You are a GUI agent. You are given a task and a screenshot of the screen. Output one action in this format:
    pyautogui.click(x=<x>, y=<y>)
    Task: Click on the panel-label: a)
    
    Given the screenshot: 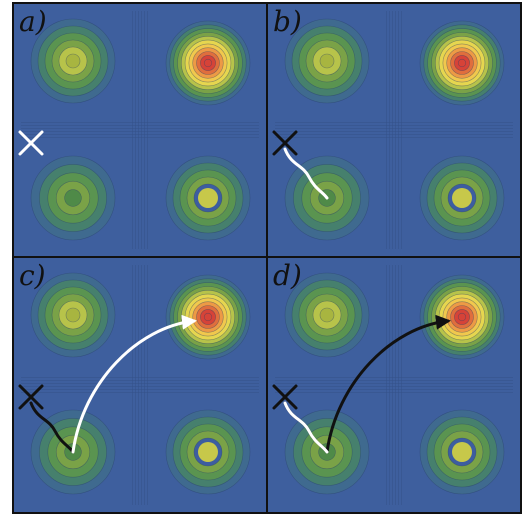 What is the action you would take?
    pyautogui.click(x=33, y=21)
    